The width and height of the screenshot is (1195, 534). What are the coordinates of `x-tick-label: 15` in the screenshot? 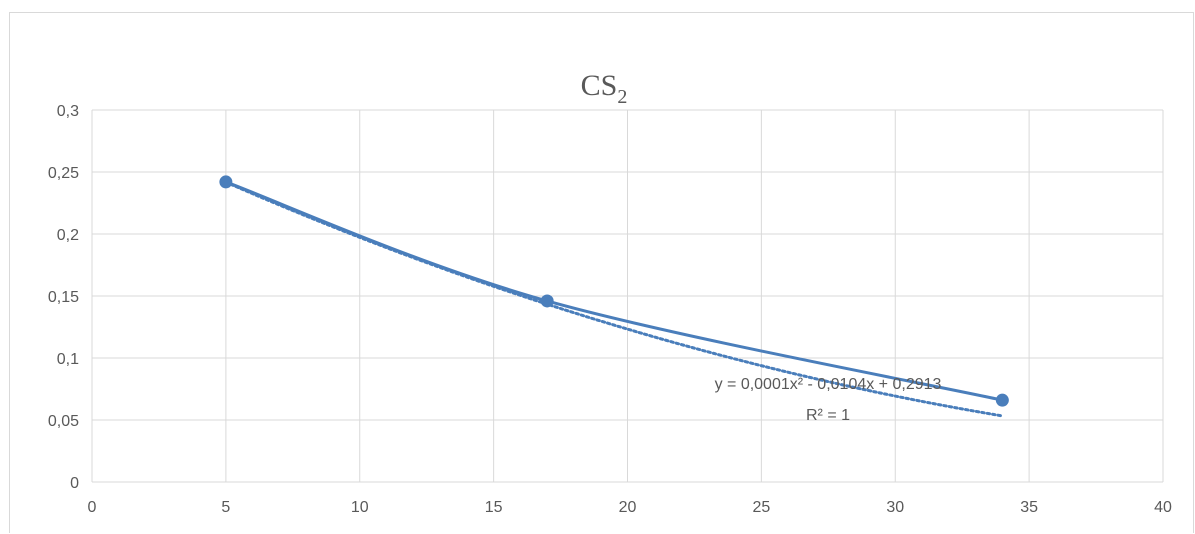 It's located at (494, 507).